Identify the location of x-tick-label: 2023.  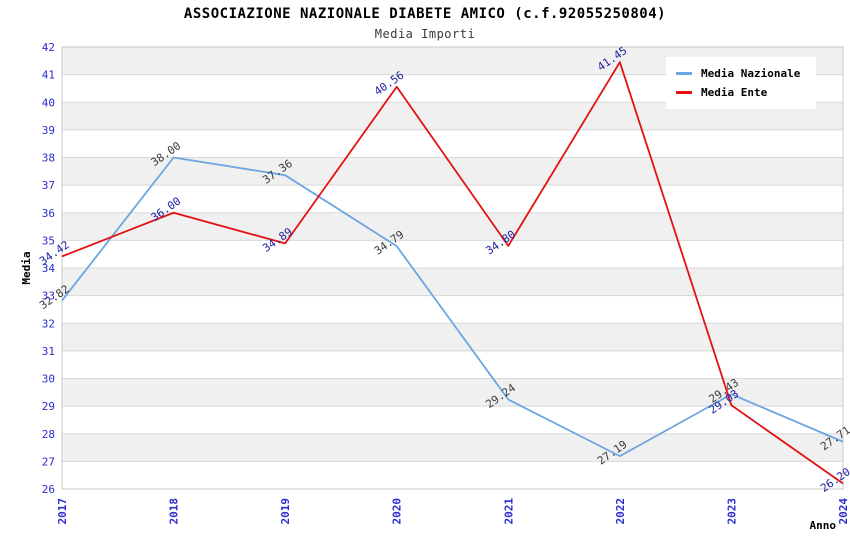
(731, 511).